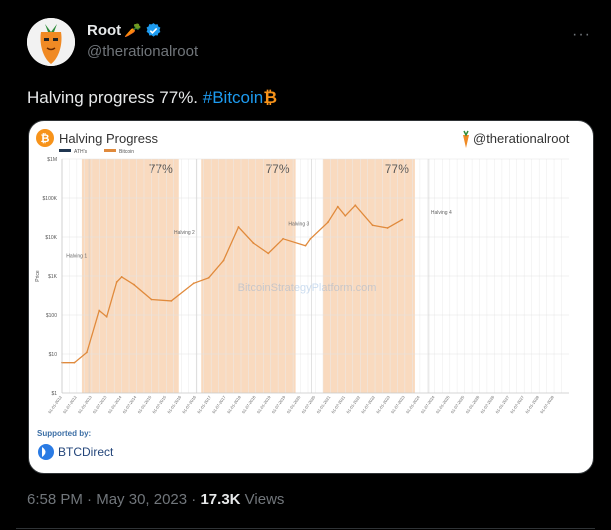 This screenshot has height=530, width=611. I want to click on x-tick-label: 01-07-2026, so click(487, 404).